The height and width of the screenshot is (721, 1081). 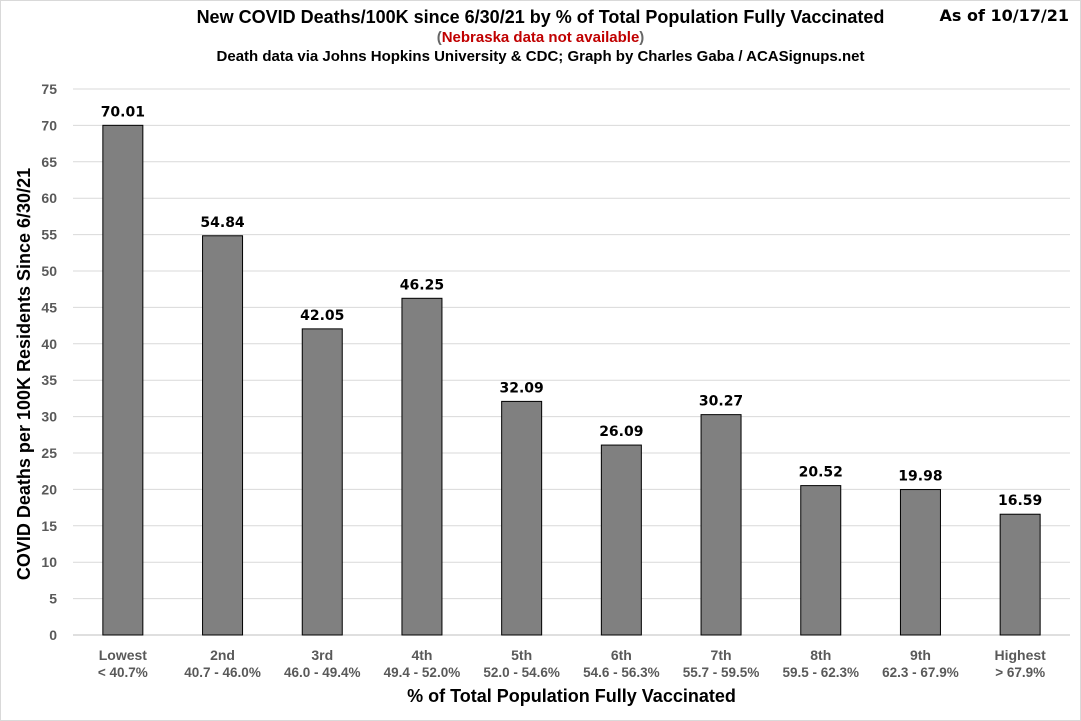 What do you see at coordinates (53, 635) in the screenshot?
I see `y-tick-label: 0` at bounding box center [53, 635].